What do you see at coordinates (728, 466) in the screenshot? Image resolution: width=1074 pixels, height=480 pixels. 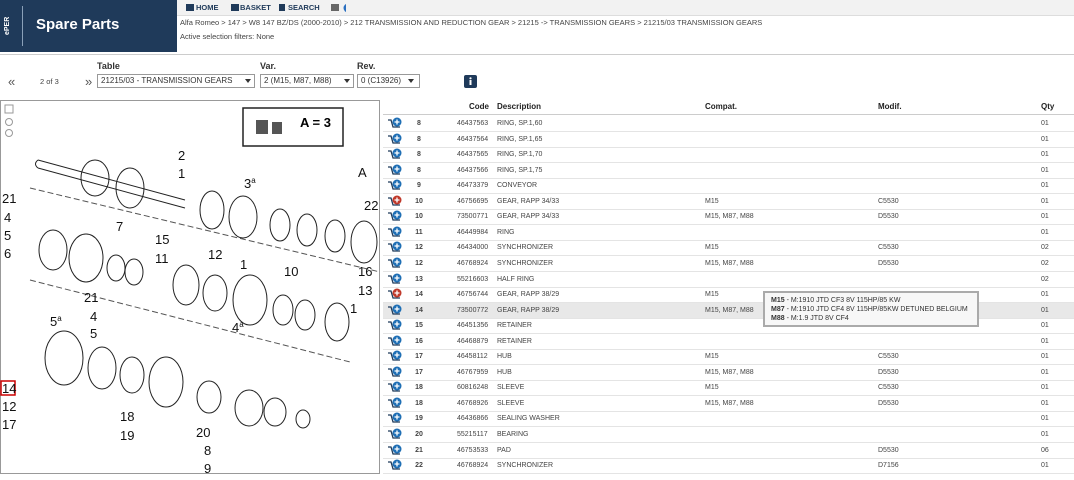 I see `table-row: 22 46768924 SYNCHRONIZER D7156 01` at bounding box center [728, 466].